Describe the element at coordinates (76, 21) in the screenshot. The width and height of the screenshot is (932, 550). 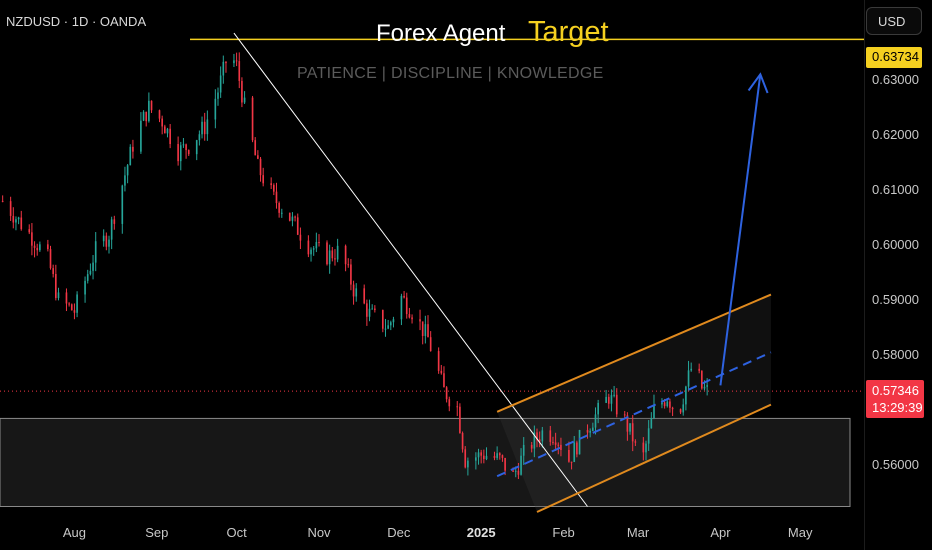
I see `symbol-label: NZDUSD · 1D · OANDA` at that location.